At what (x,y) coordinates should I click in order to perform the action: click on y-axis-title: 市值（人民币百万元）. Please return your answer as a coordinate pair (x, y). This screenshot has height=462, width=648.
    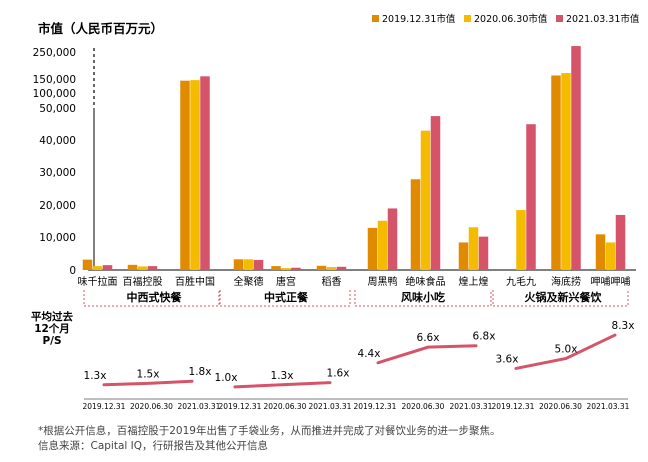
    Looking at the image, I should click on (100, 28).